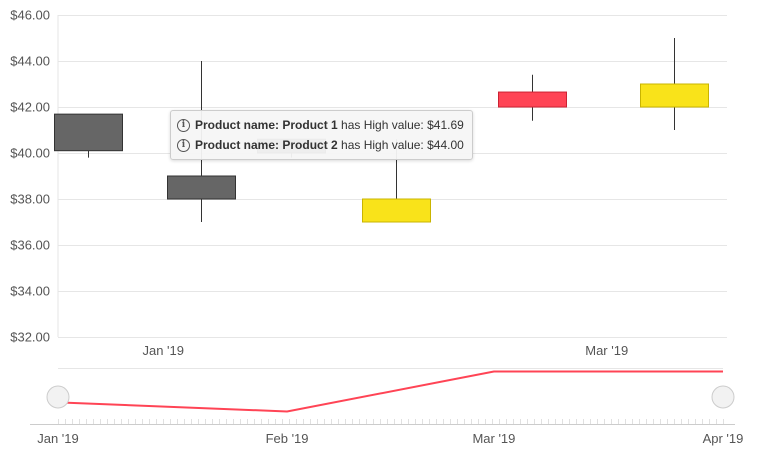 The height and width of the screenshot is (460, 757). I want to click on navigator-tick-label: Mar '19, so click(493, 438).